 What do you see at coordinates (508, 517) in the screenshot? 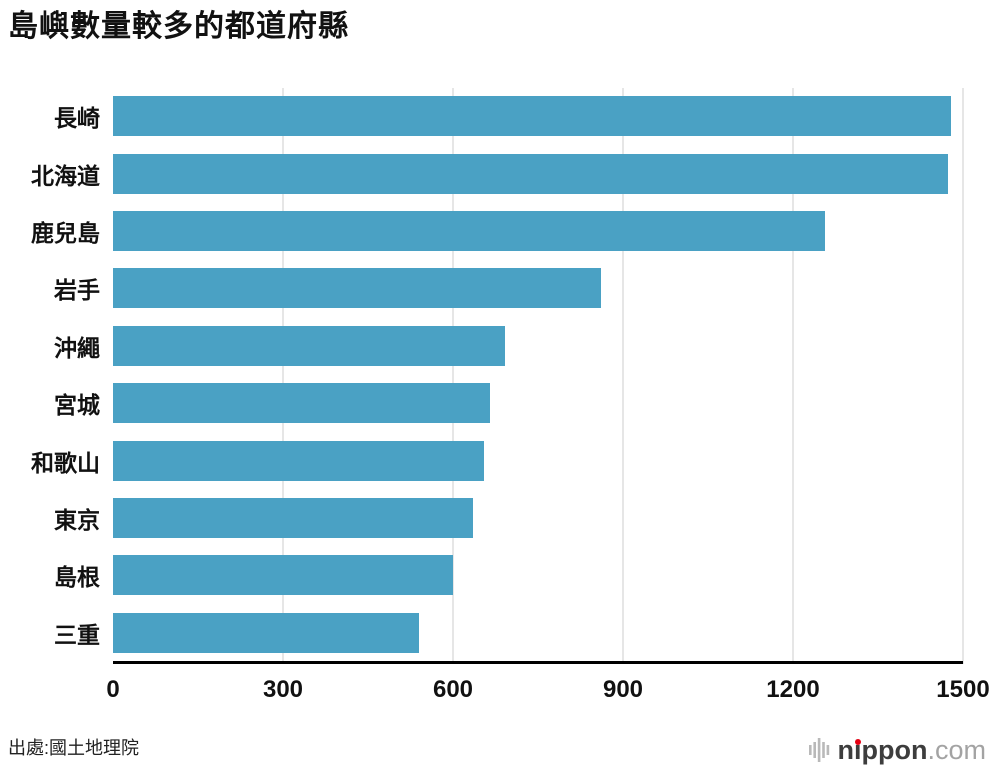
I see `chart-row: 東京` at bounding box center [508, 517].